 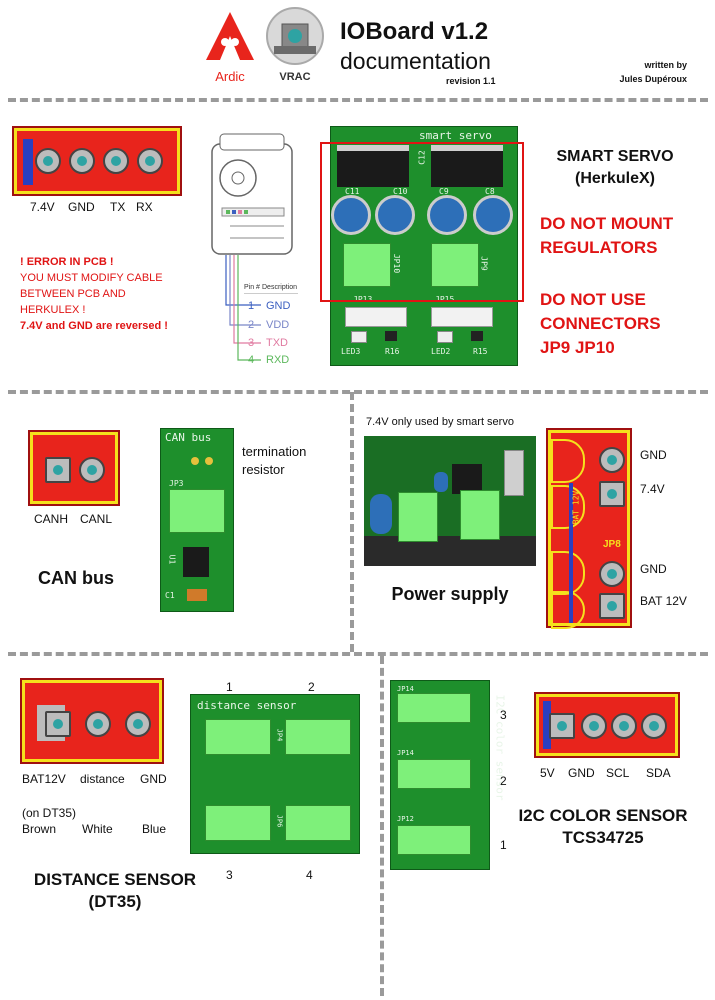 What do you see at coordinates (274, 451) in the screenshot?
I see `termination-label: termination` at bounding box center [274, 451].